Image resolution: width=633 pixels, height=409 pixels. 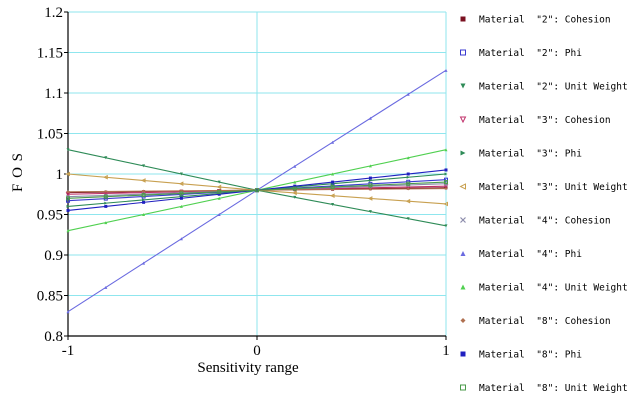 I want to click on legend-label: Material "3": Cohesion, so click(x=545, y=120).